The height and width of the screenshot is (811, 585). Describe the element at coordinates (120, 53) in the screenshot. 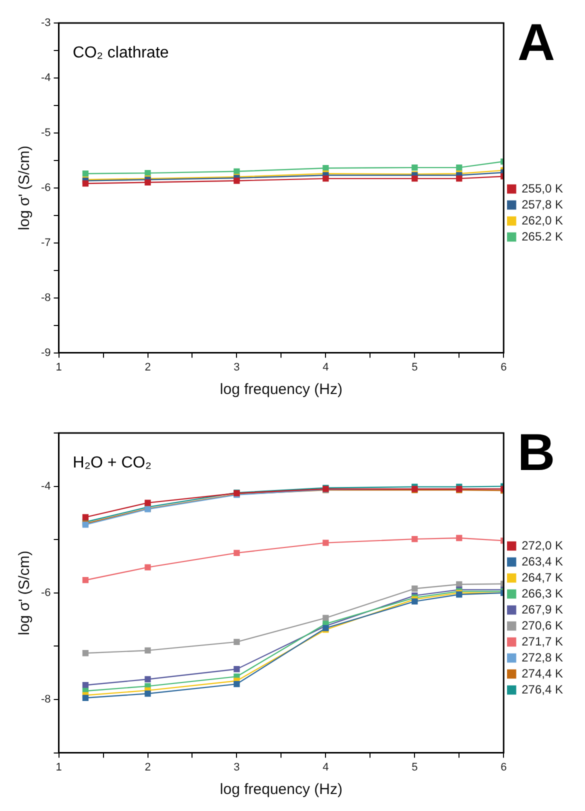

I see `annotation: CO₂ clathrate` at that location.